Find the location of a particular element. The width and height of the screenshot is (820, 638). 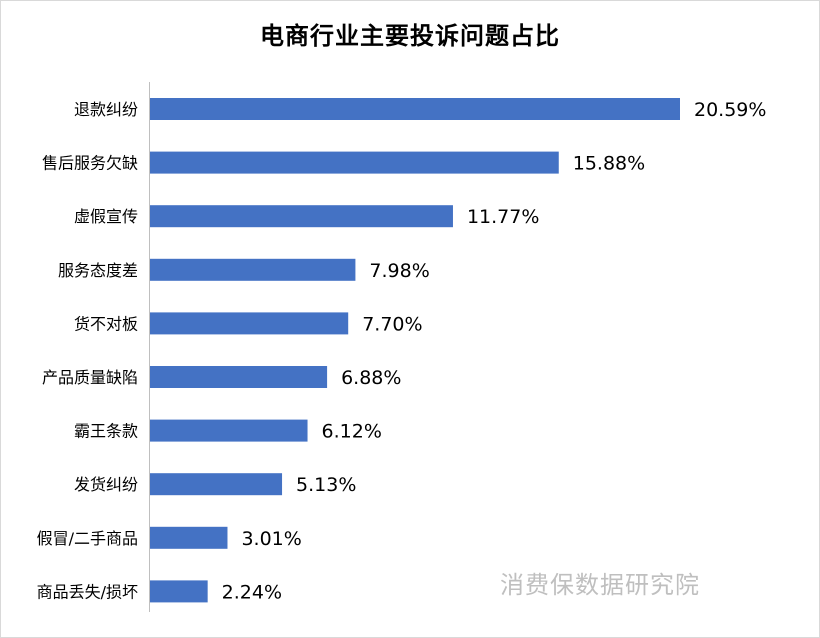

category-label: 产品质量缺陷 is located at coordinates (90, 377).